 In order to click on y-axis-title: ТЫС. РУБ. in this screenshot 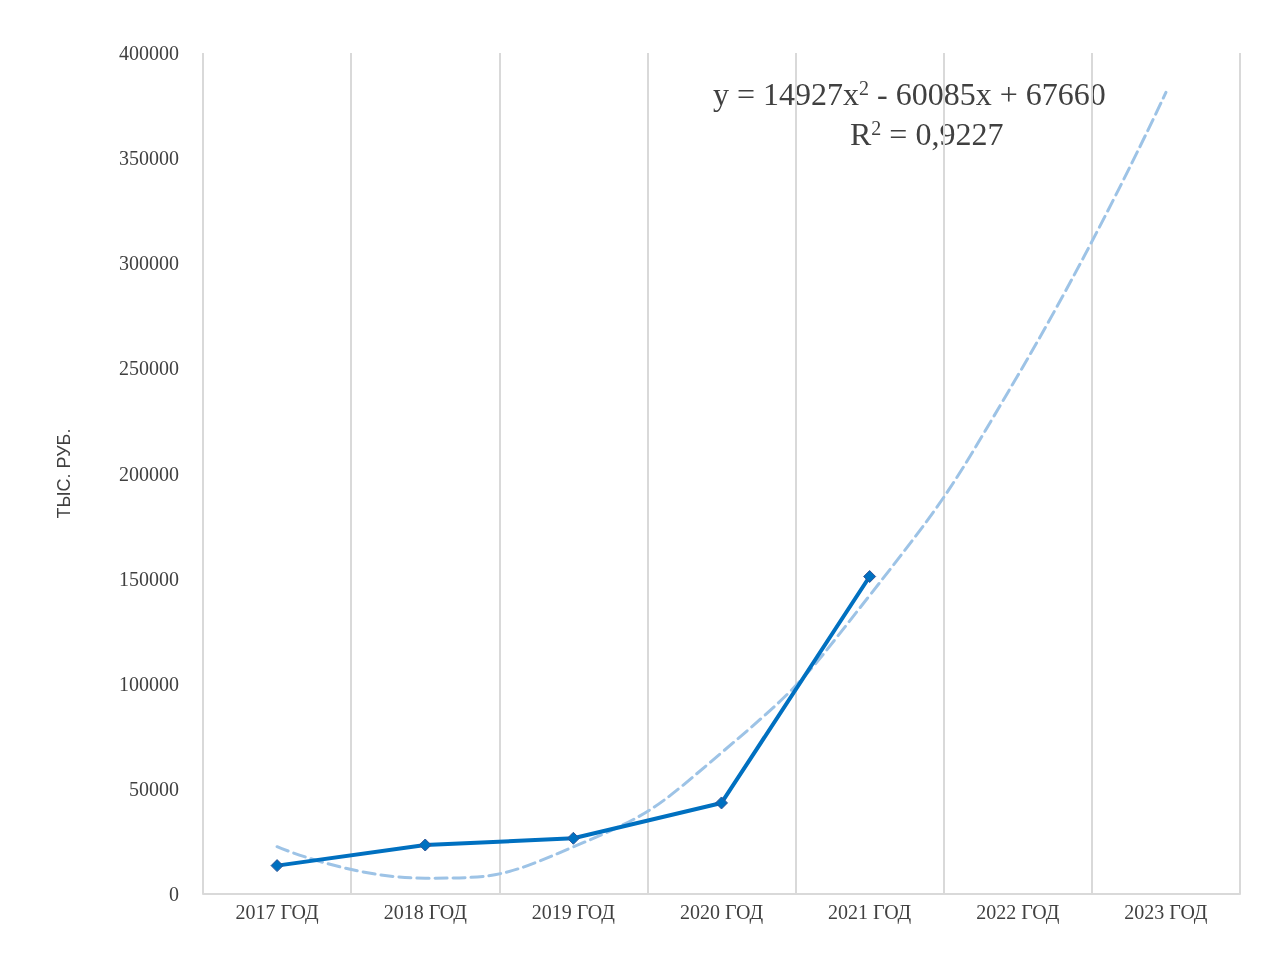, I will do `click(64, 473)`.